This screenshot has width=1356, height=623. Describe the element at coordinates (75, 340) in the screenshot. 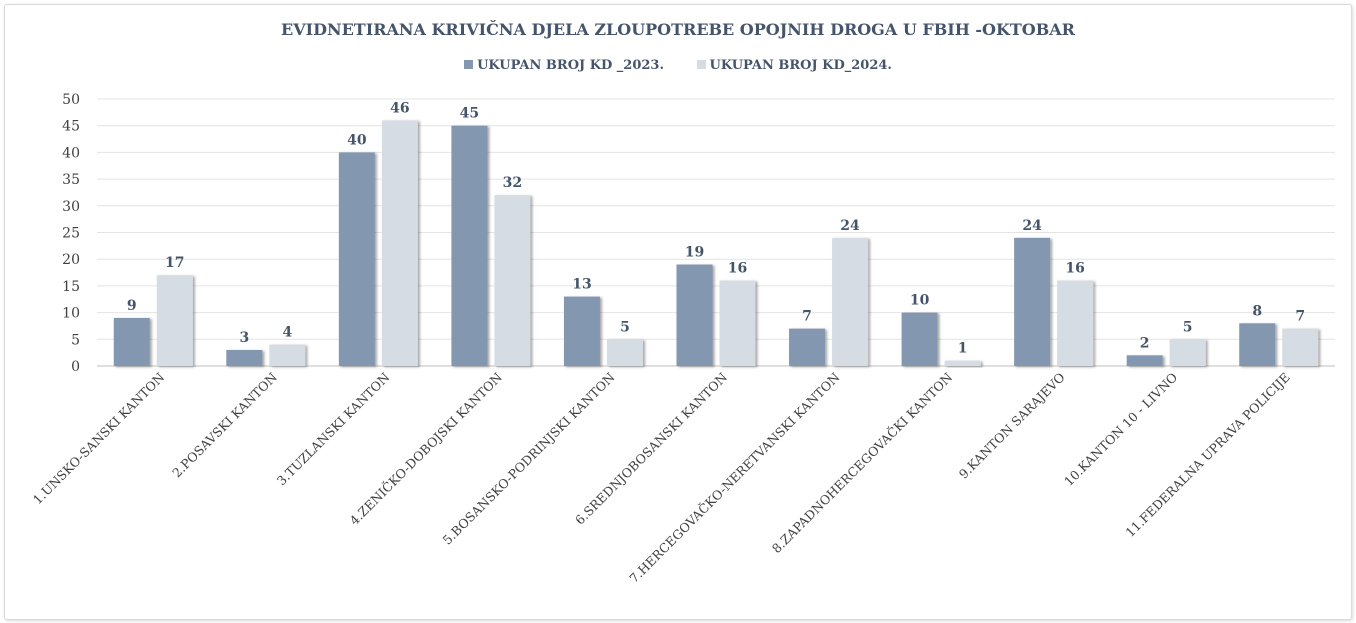

I see `y-tick-label: 5` at that location.